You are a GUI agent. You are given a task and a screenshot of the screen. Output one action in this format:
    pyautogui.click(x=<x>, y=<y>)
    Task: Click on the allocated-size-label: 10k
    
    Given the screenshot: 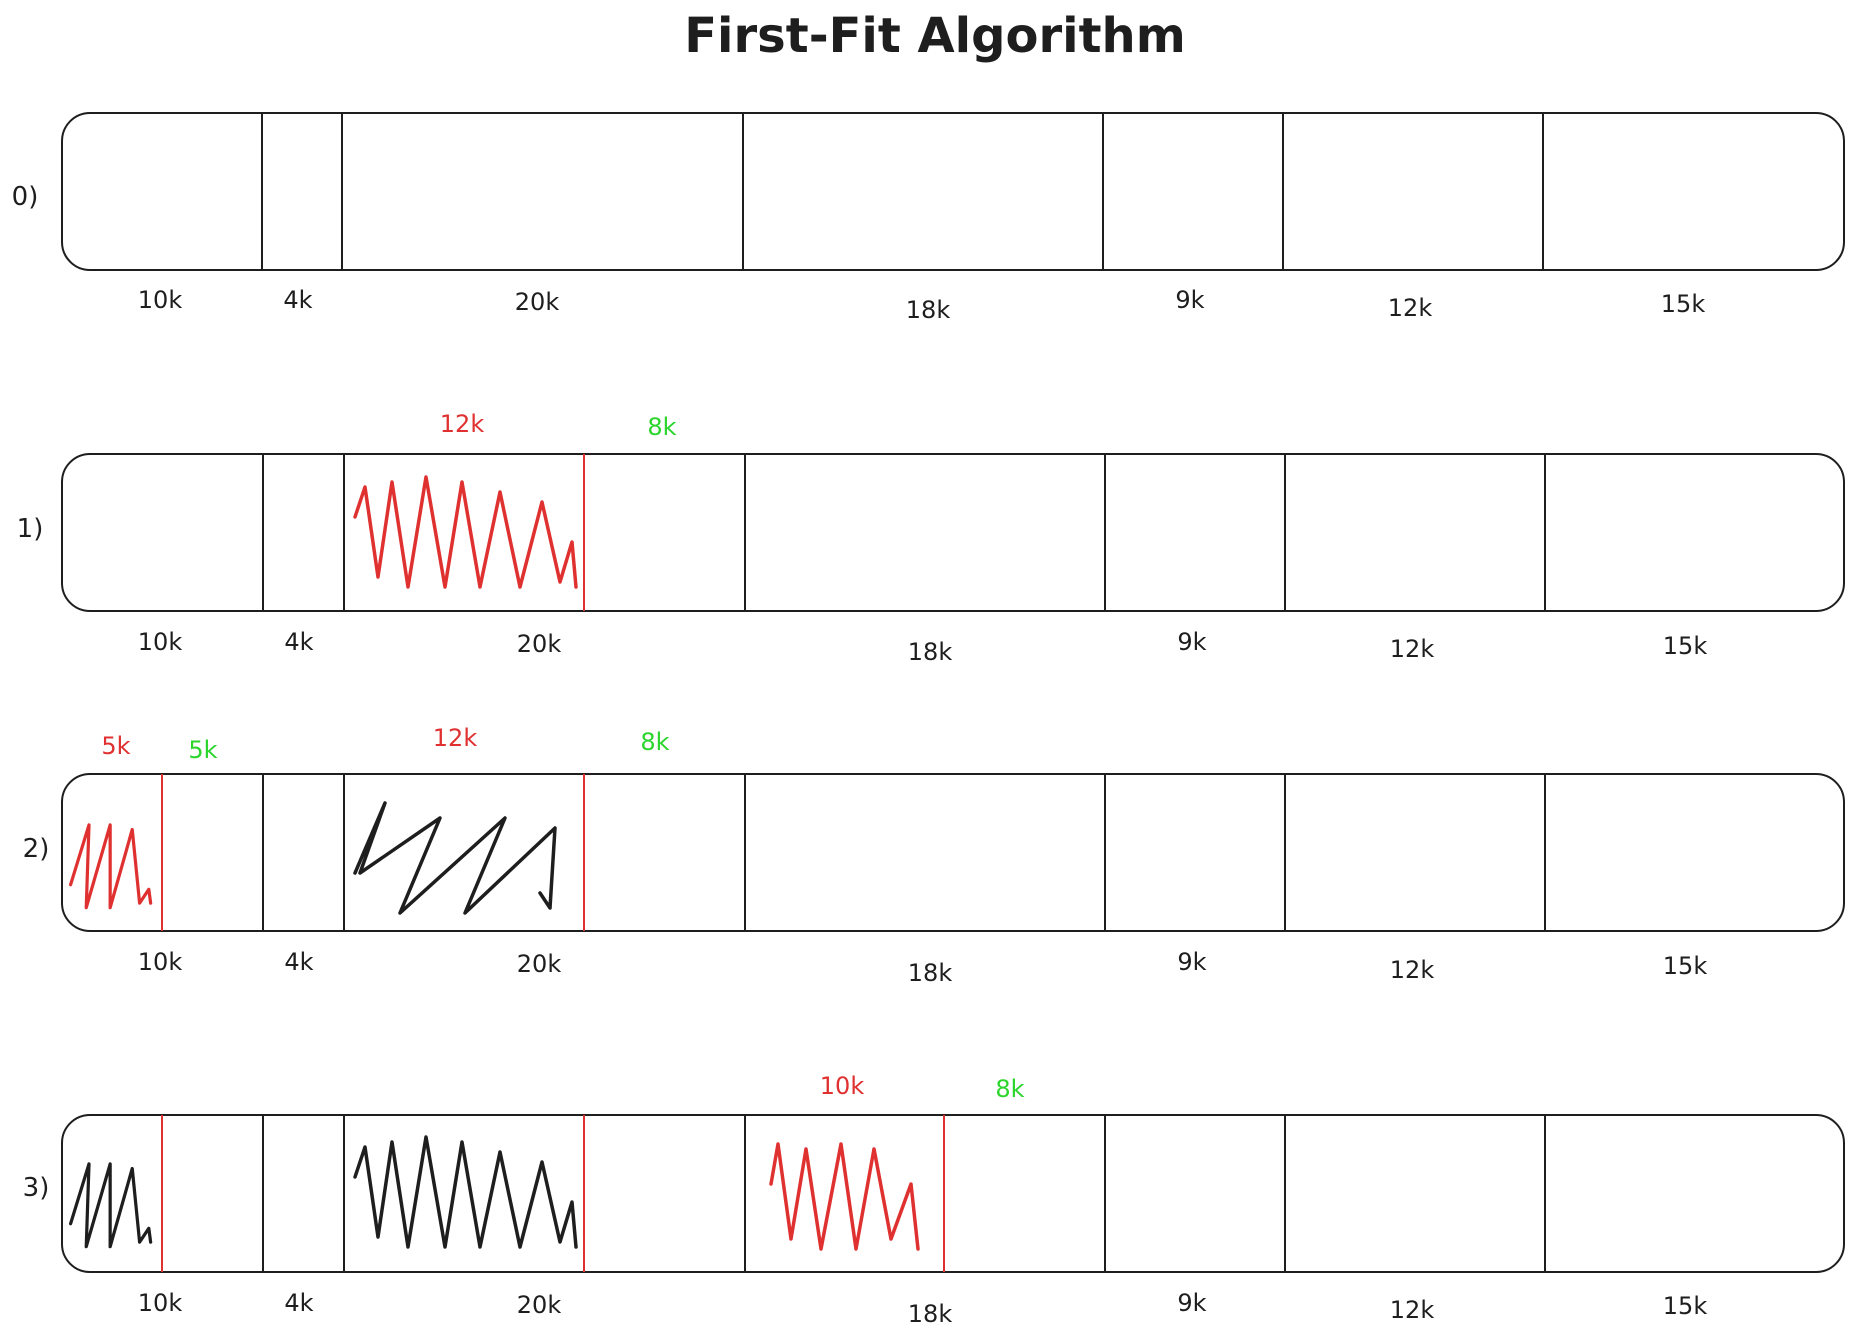 What is the action you would take?
    pyautogui.click(x=842, y=1086)
    